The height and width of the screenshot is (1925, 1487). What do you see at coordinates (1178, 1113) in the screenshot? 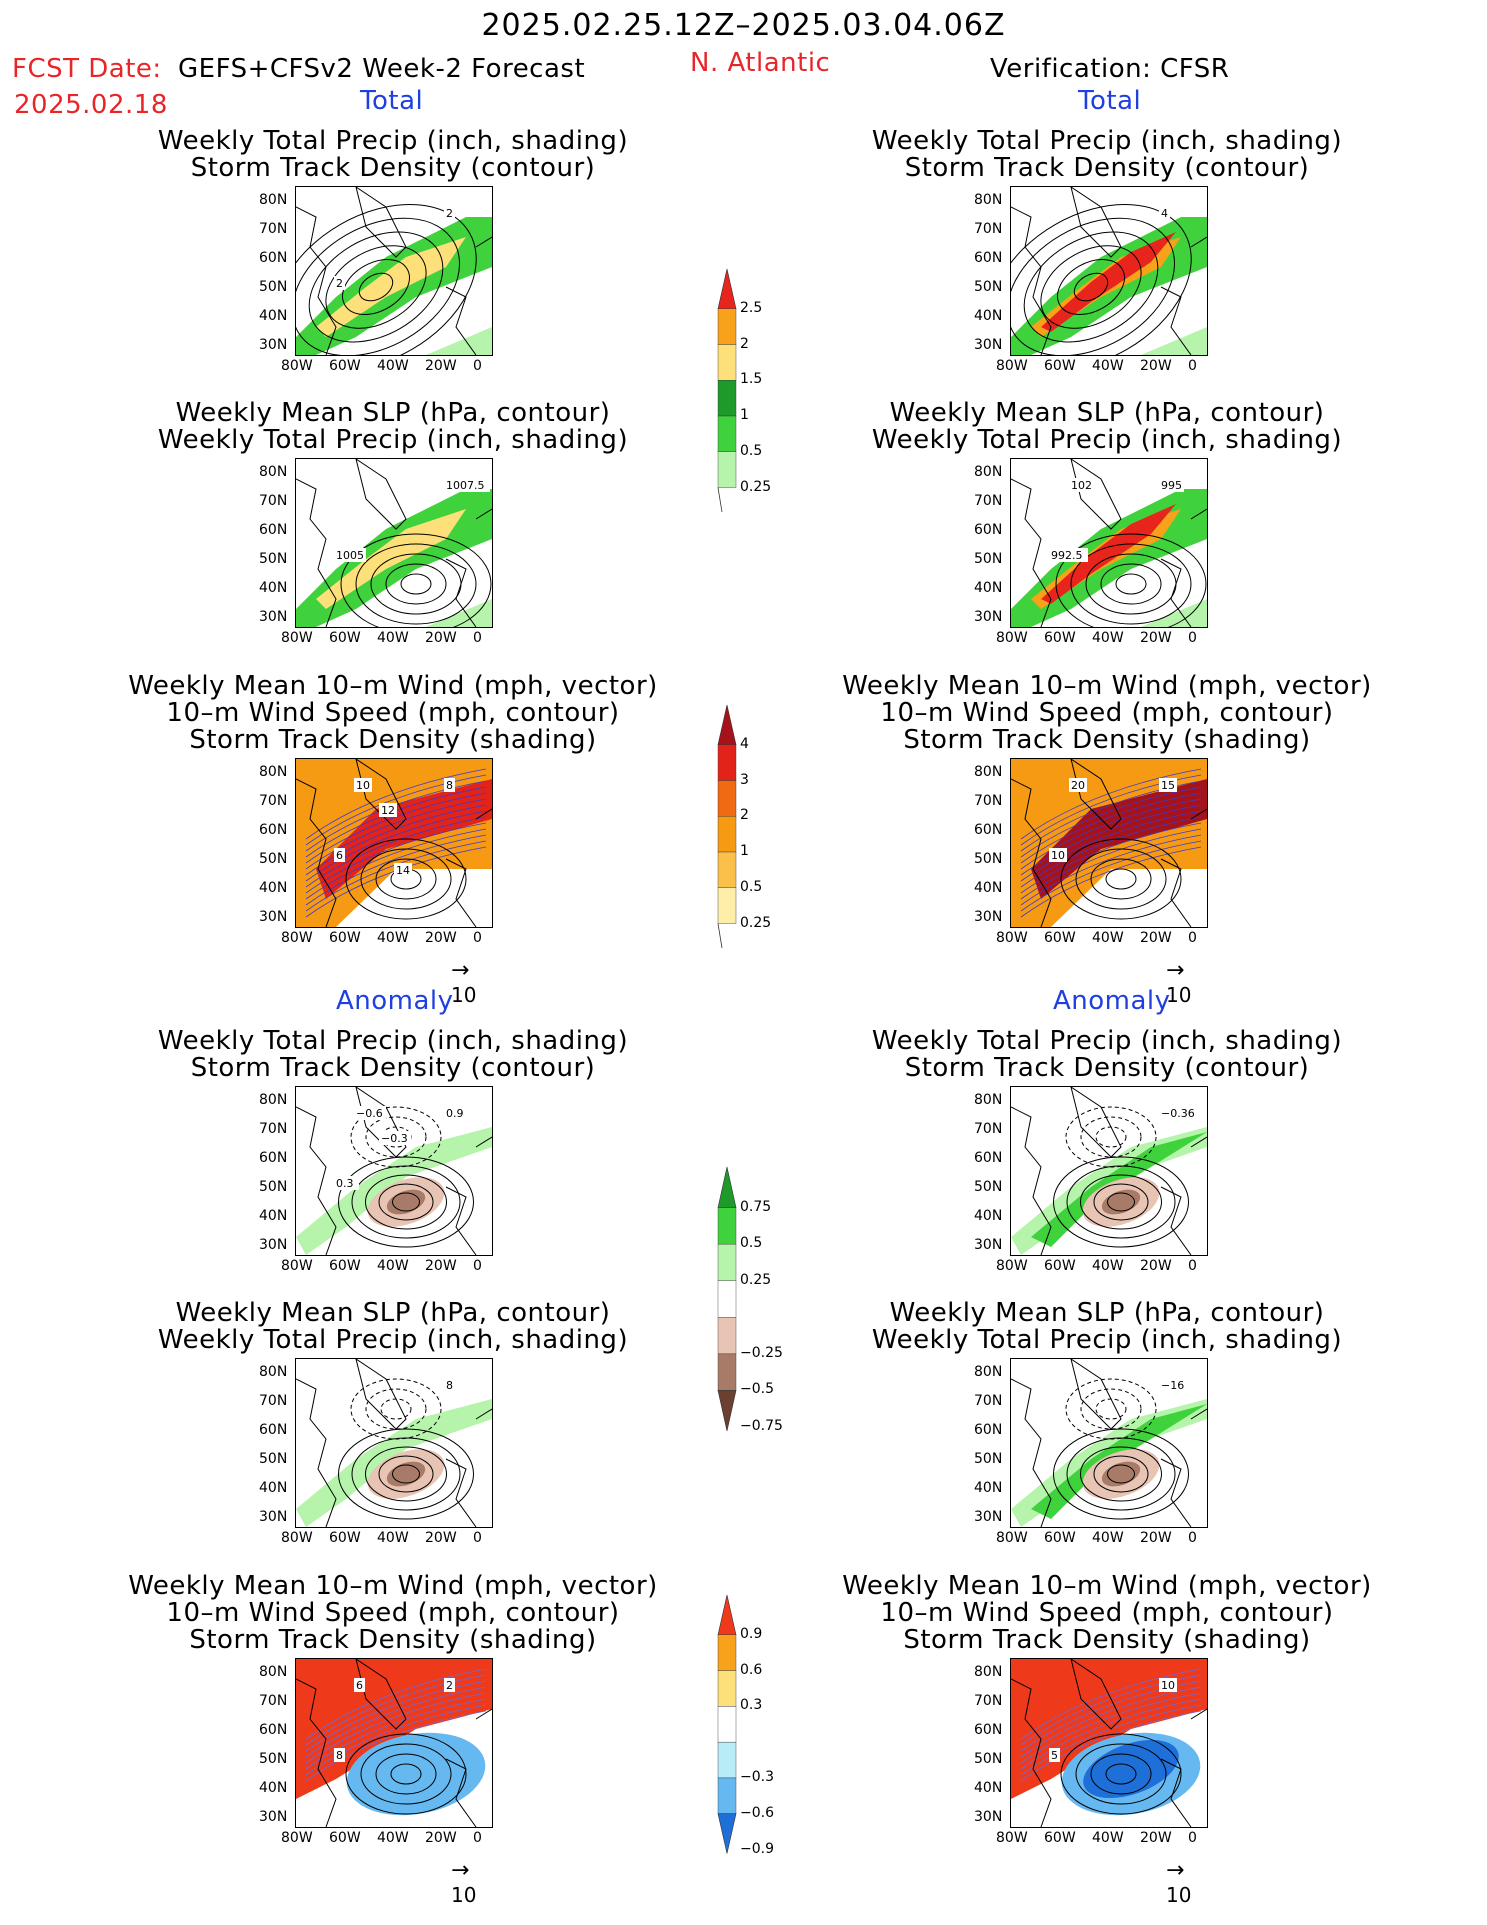
I see `contour-label: −0.36` at bounding box center [1178, 1113].